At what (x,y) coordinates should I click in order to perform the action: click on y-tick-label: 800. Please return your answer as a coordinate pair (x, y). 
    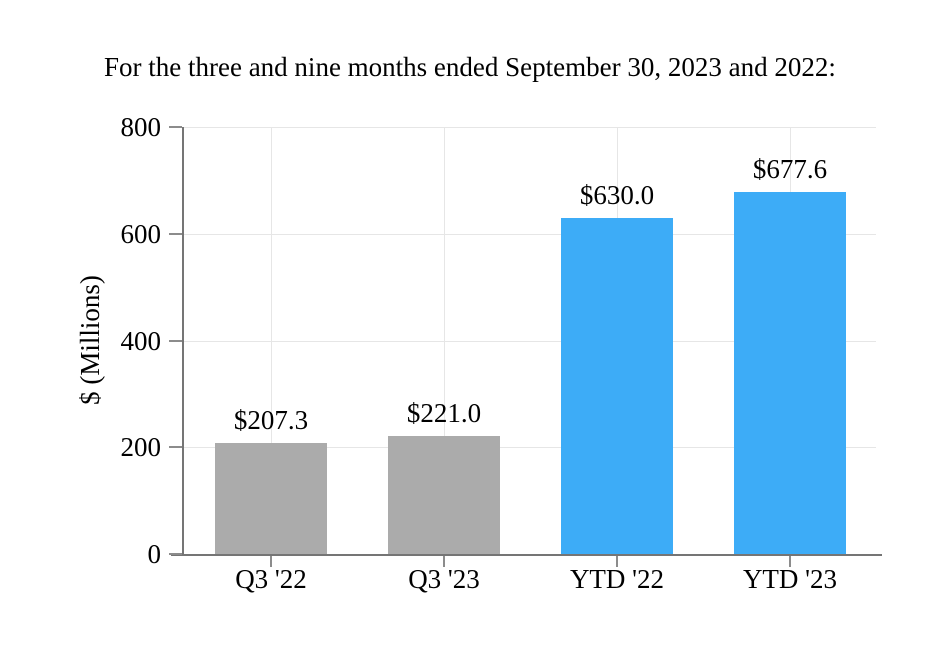
    Looking at the image, I should click on (141, 127).